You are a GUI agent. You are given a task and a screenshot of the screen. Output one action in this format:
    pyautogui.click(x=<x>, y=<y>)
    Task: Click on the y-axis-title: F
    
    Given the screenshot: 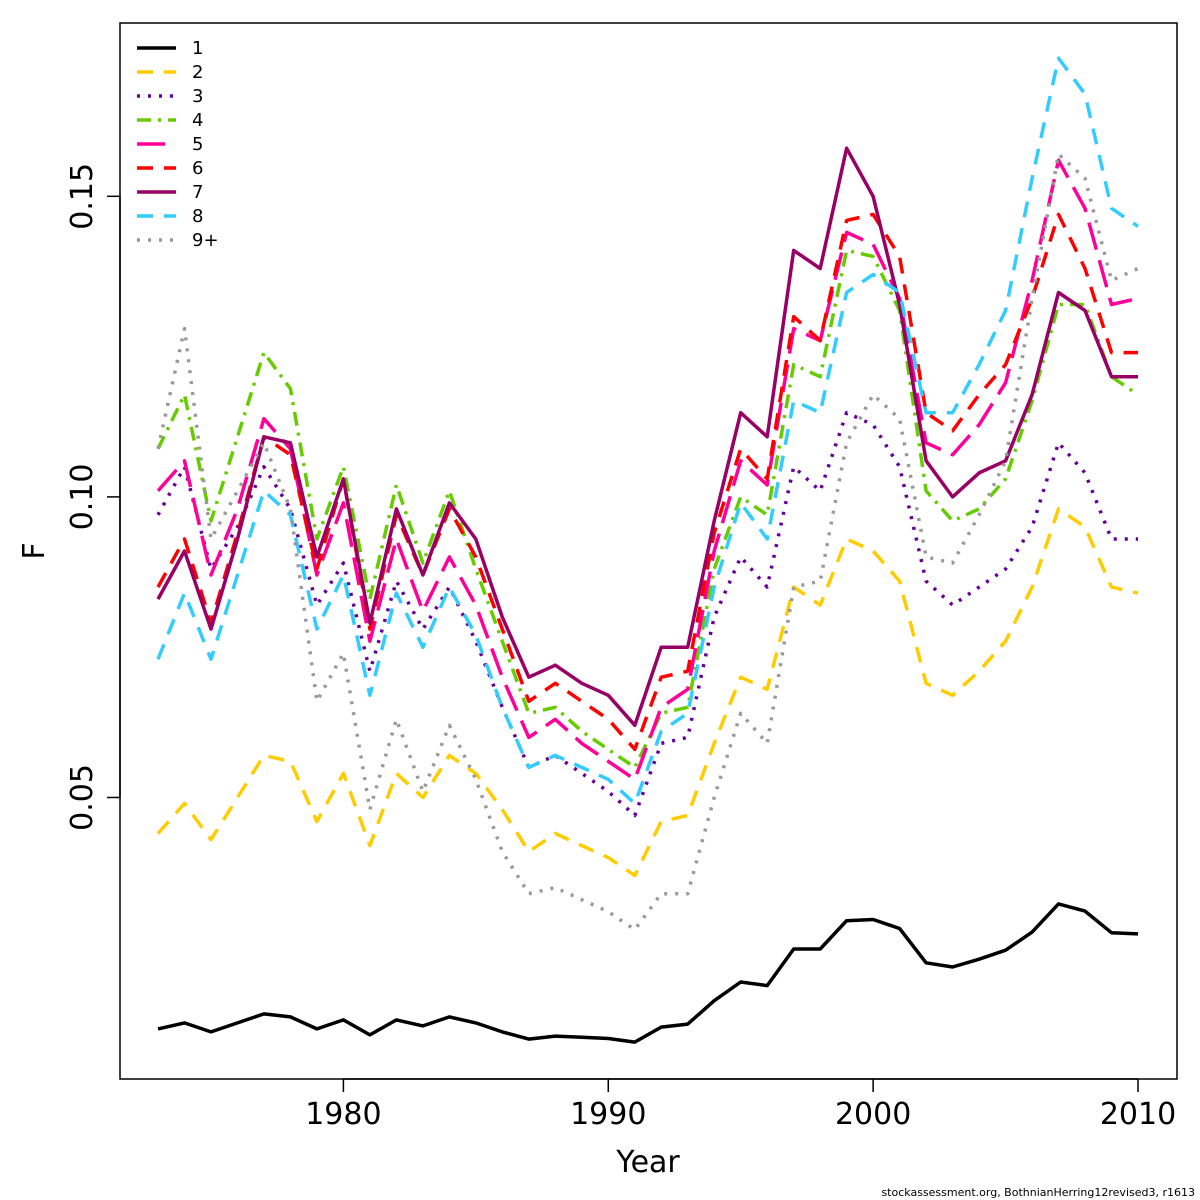 What is the action you would take?
    pyautogui.click(x=34, y=550)
    